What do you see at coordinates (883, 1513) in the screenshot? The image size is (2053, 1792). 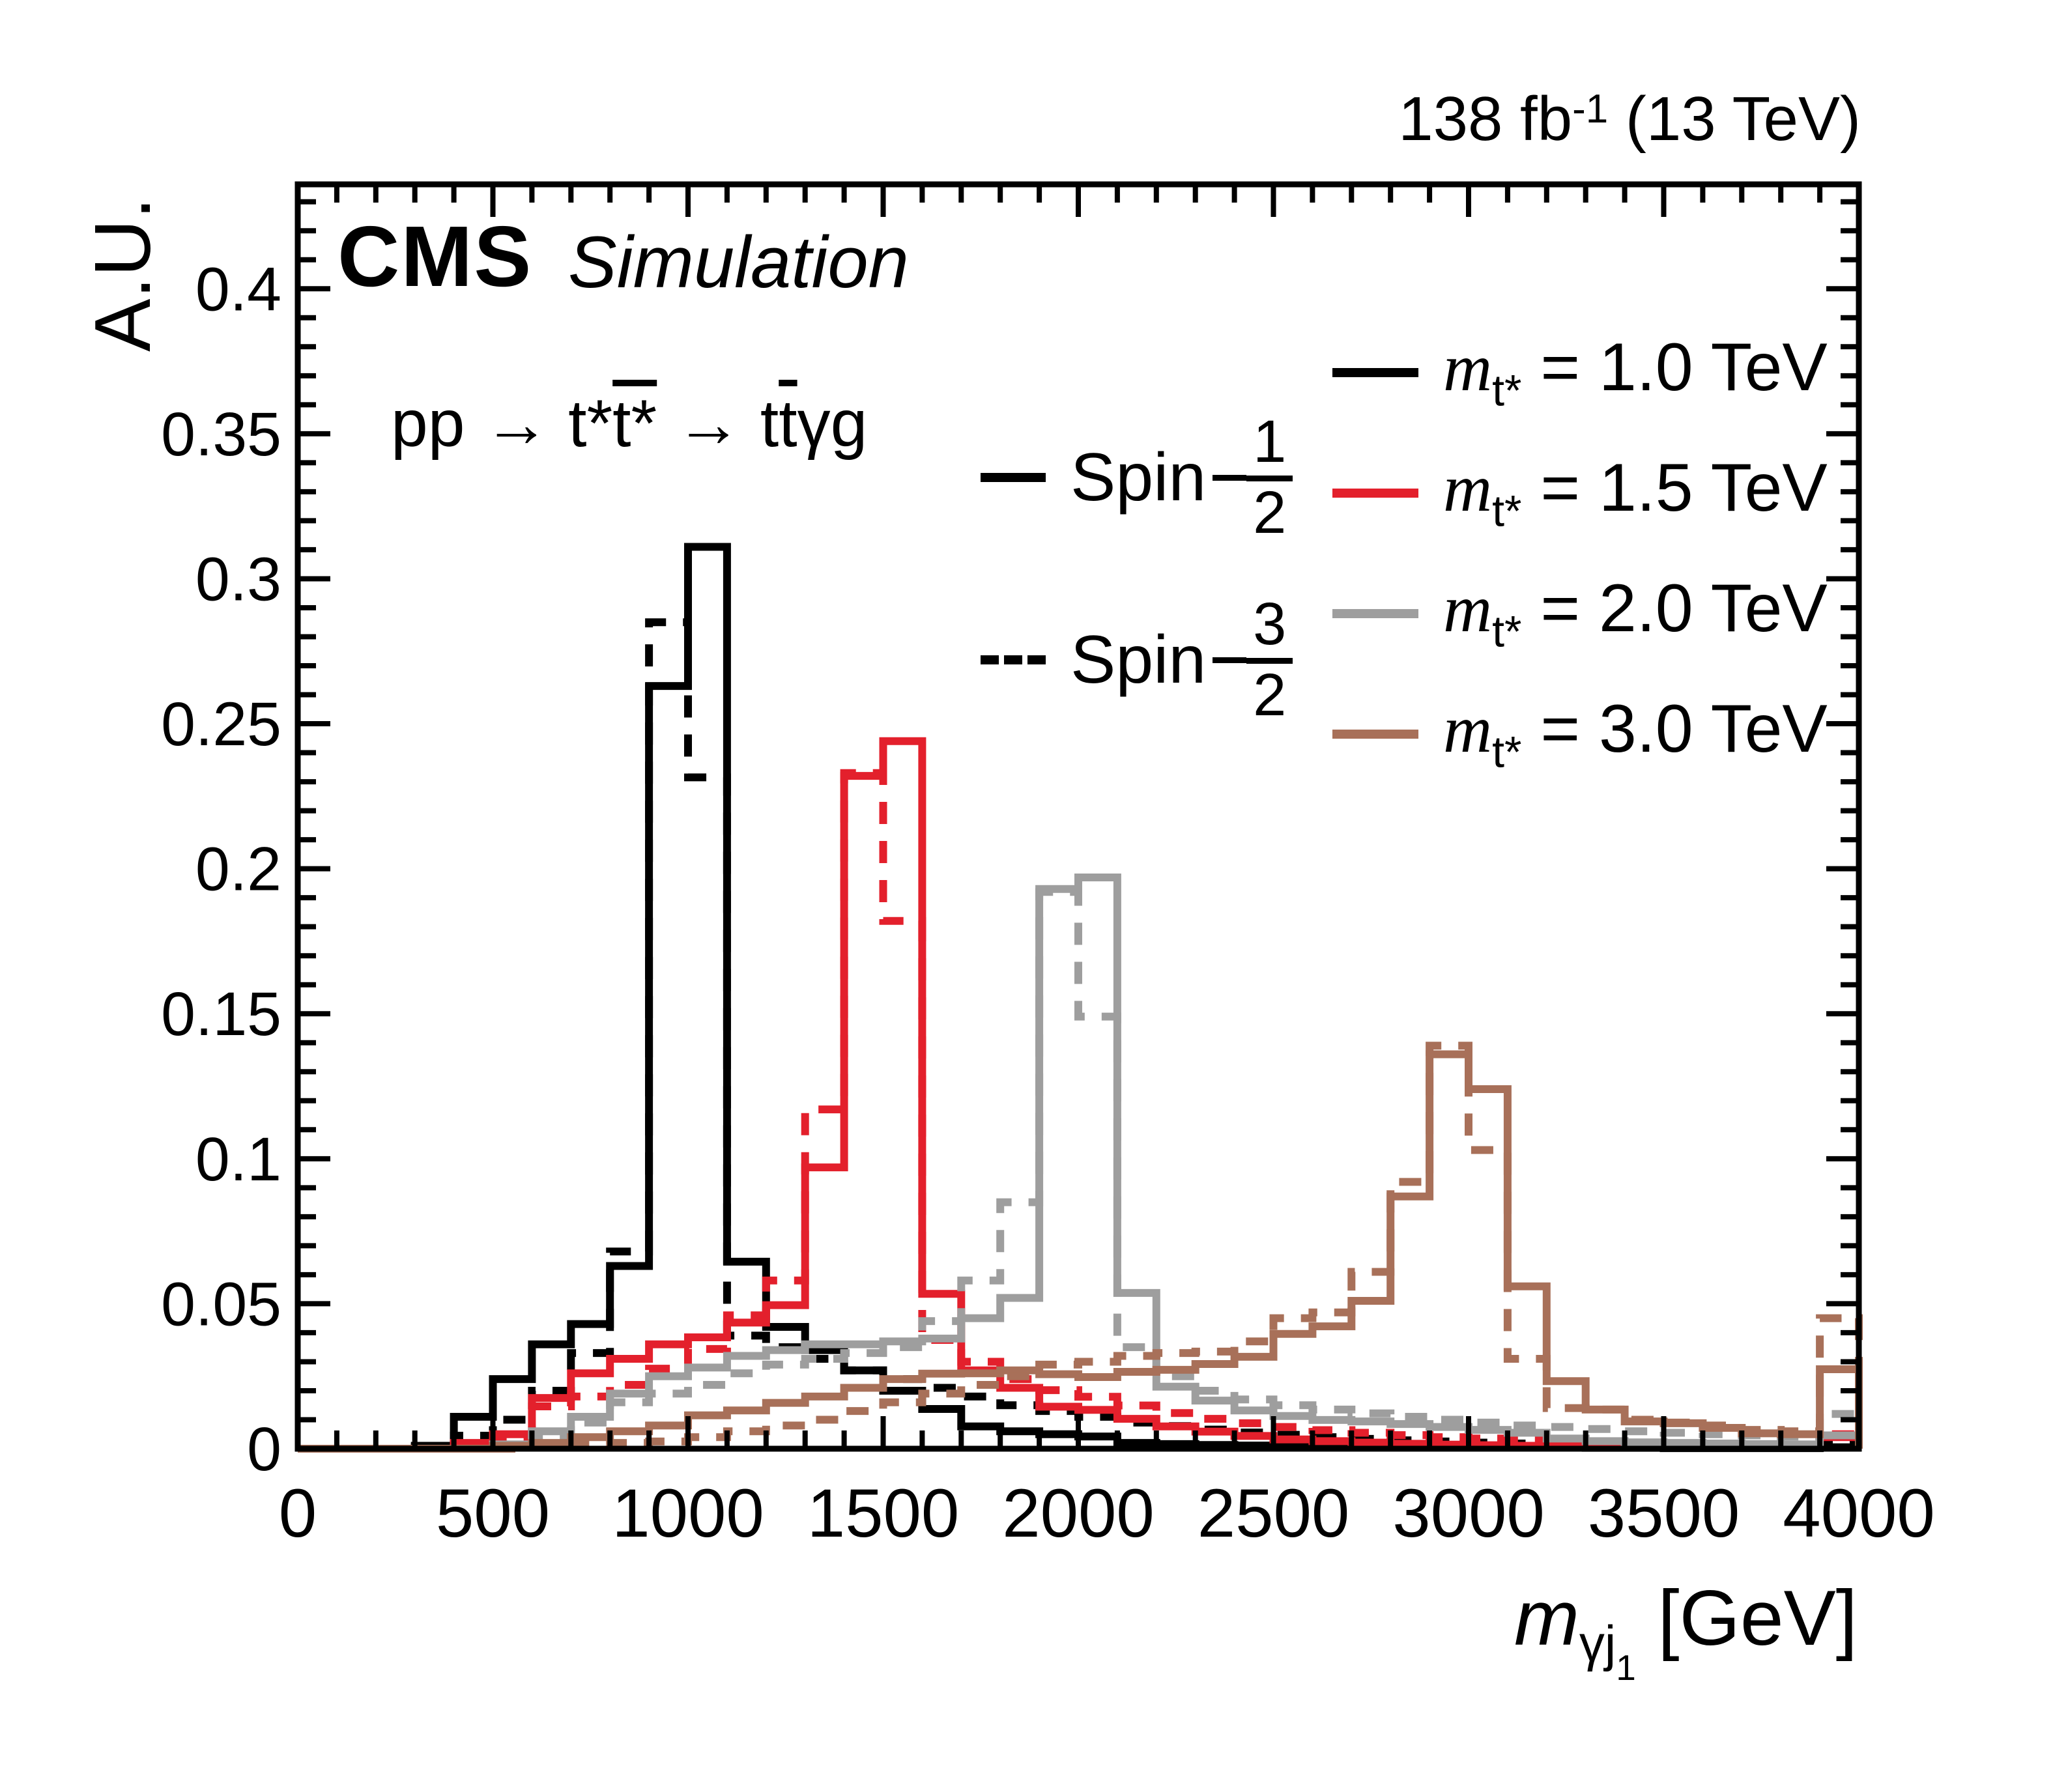 I see `x-tick-label: 1500` at bounding box center [883, 1513].